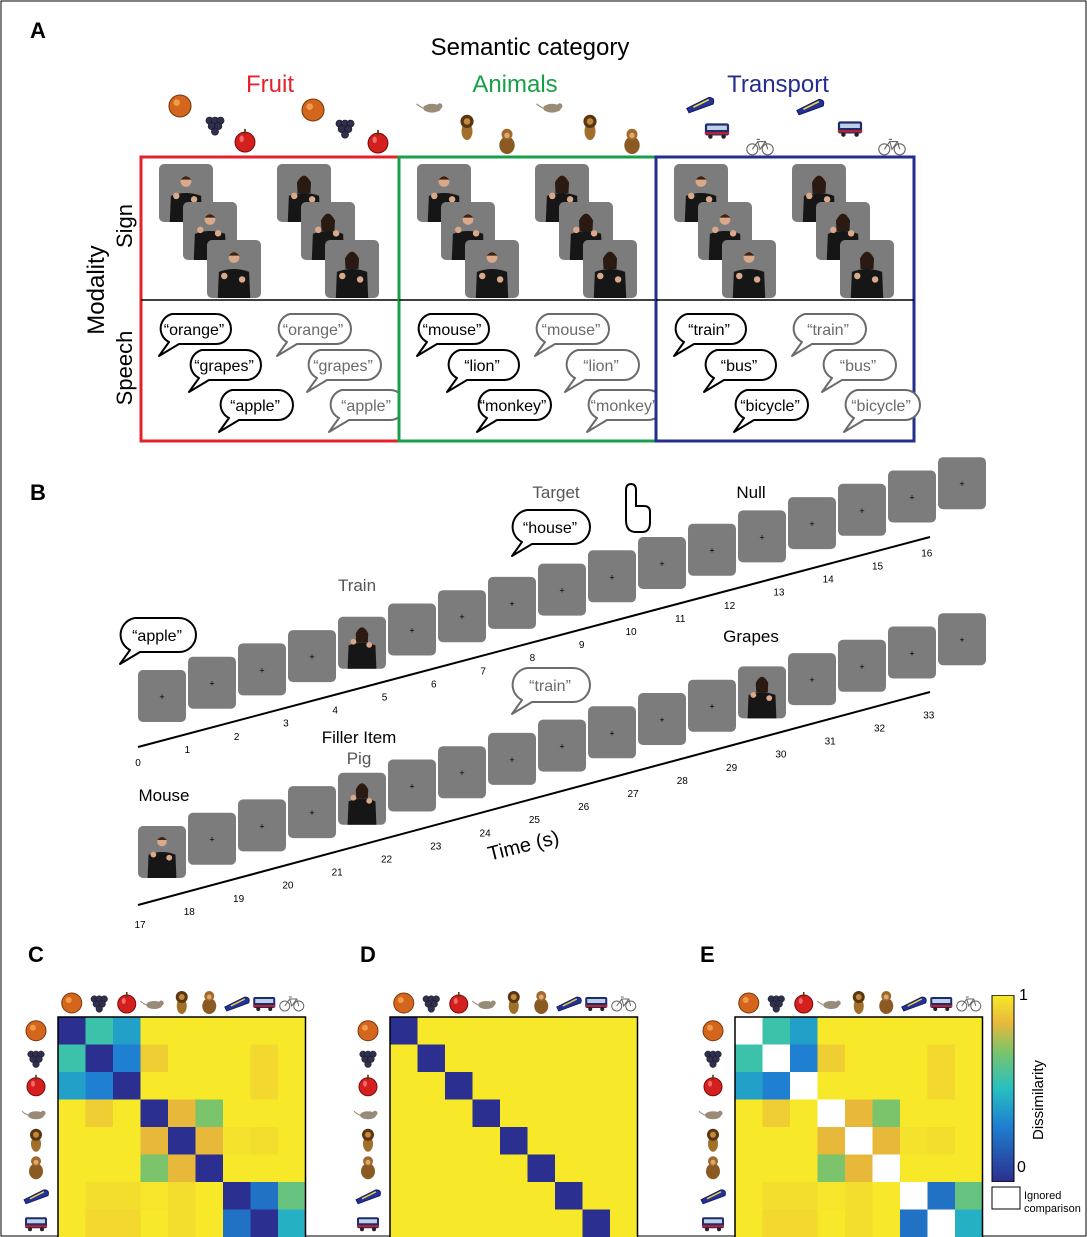  What do you see at coordinates (550, 686) in the screenshot?
I see `bubble-text: “train”` at bounding box center [550, 686].